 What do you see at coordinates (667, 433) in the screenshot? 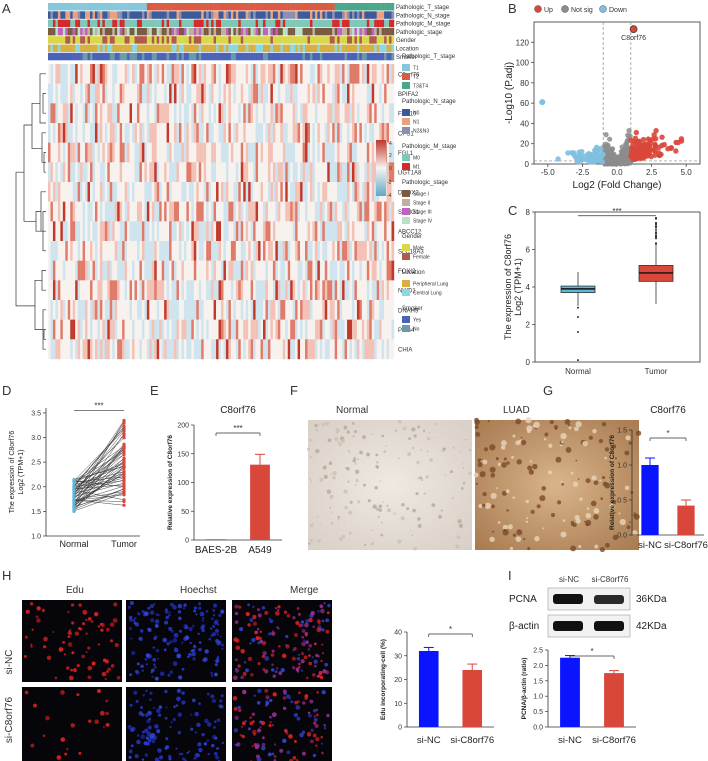
I see `sig-label: *` at bounding box center [667, 433].